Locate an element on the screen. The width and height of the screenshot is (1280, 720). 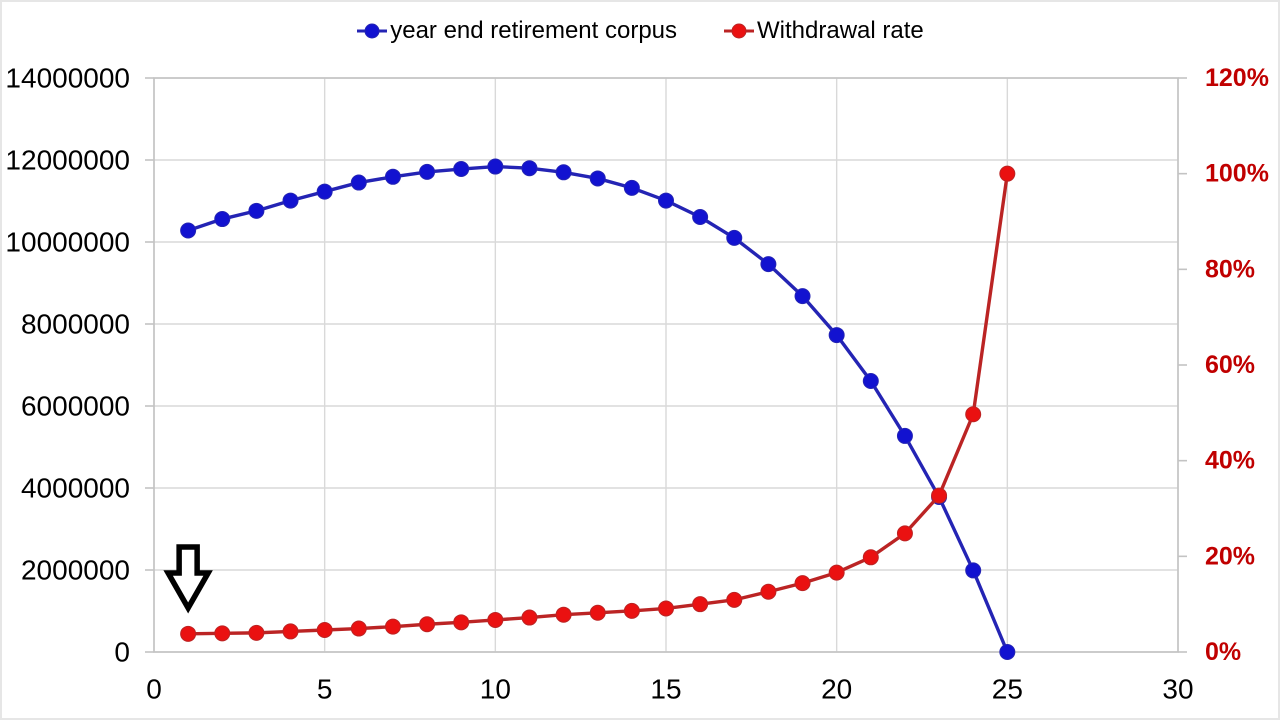
left-axis-tick-label: 4000000 is located at coordinates (75, 488).